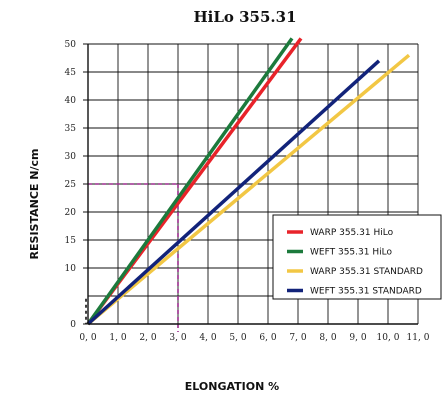 This screenshot has height=403, width=446. Describe the element at coordinates (34, 204) in the screenshot. I see `y-axis-label: RESISTANCE N/cm` at that location.